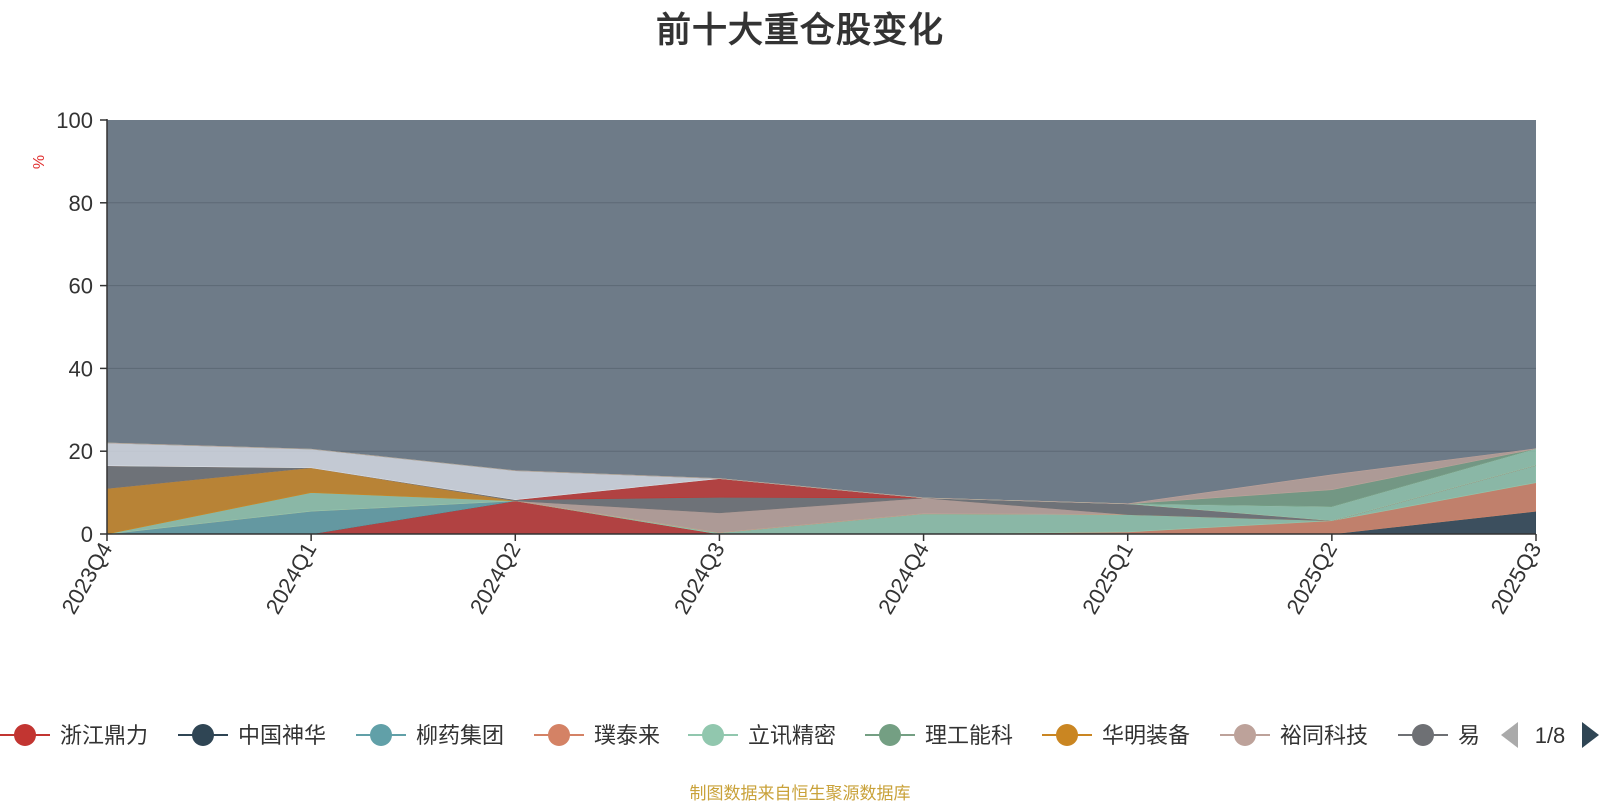  Describe the element at coordinates (821, 473) in the screenshot. I see `area-series-s19` at that location.